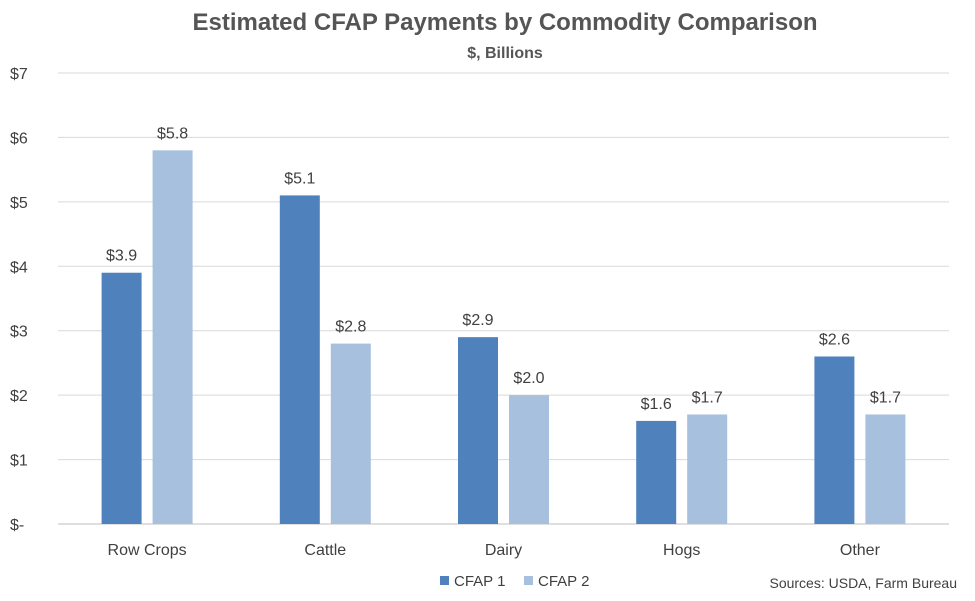 The height and width of the screenshot is (601, 975). Describe the element at coordinates (528, 378) in the screenshot. I see `data-label: $2.0` at that location.